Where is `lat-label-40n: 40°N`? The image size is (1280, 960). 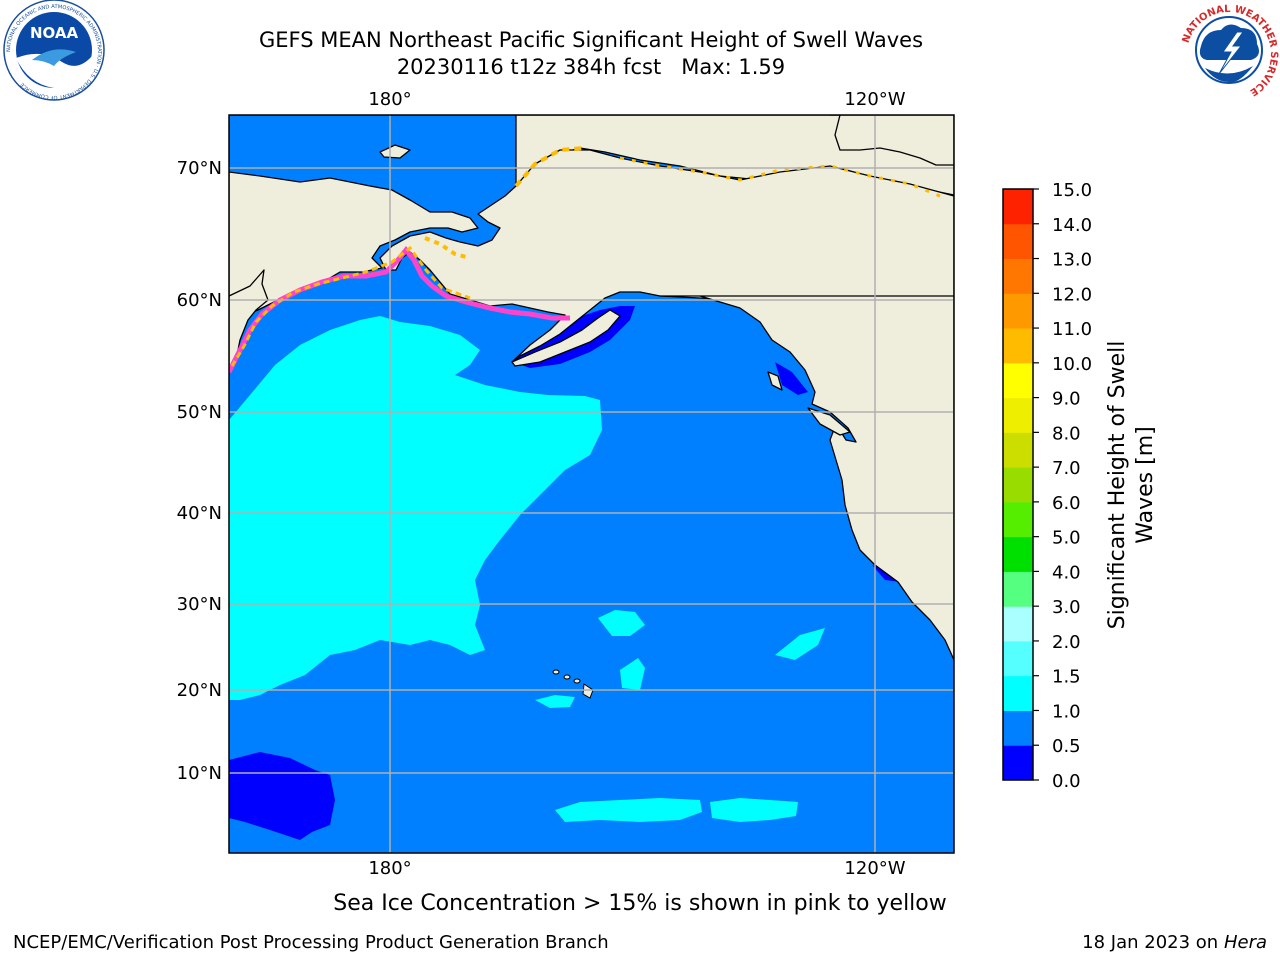
lat-label-40n: 40°N is located at coordinates (199, 513).